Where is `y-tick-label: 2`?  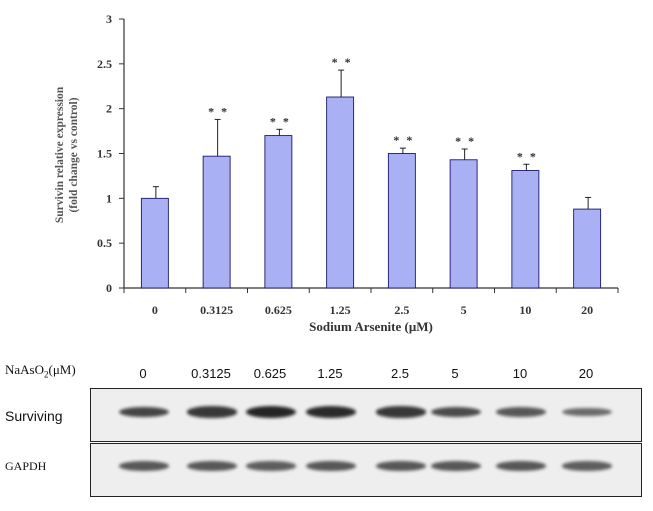 y-tick-label: 2 is located at coordinates (109, 109).